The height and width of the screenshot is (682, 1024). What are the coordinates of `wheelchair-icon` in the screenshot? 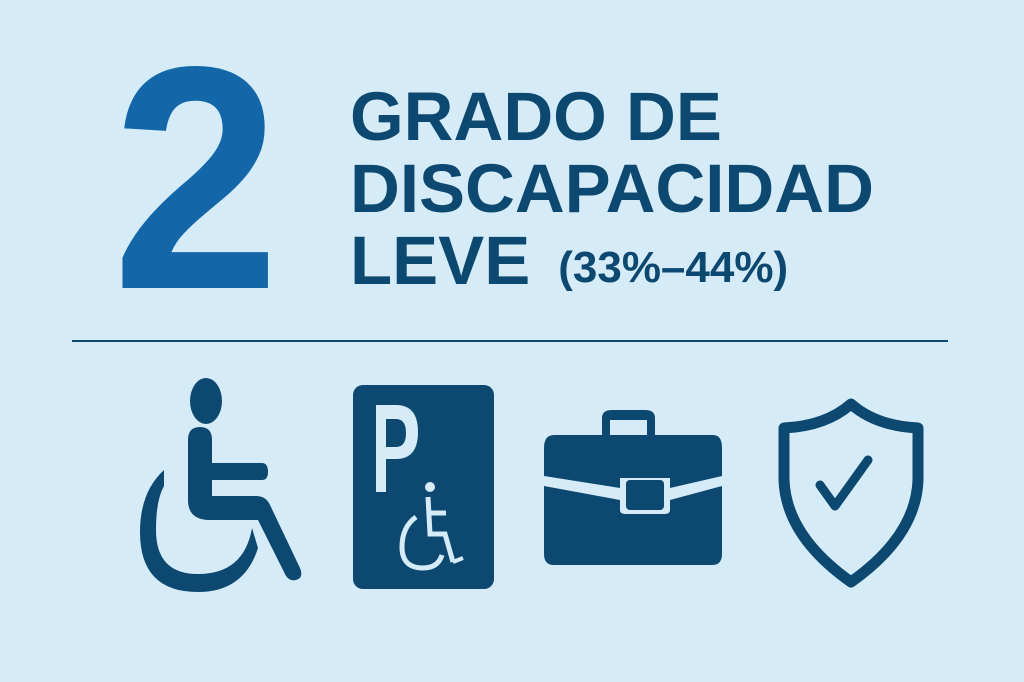 It's located at (221, 485).